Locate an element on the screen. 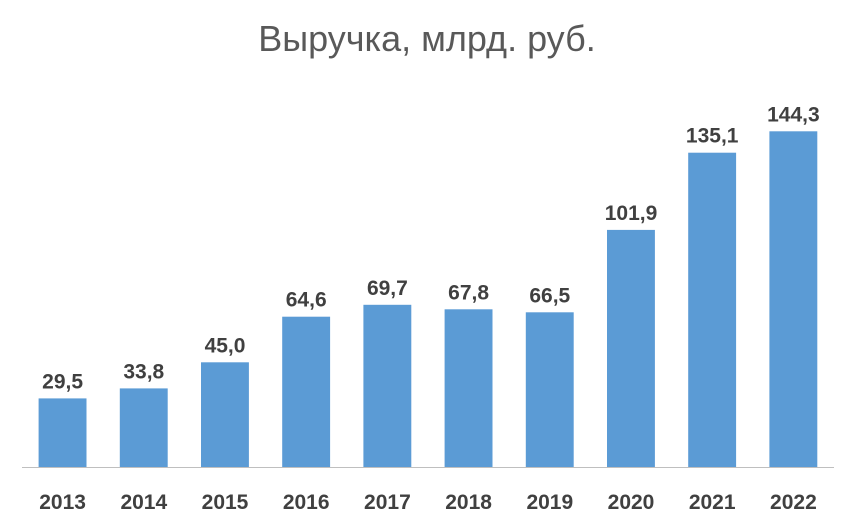 This screenshot has width=854, height=529. bar-2015 is located at coordinates (225, 414).